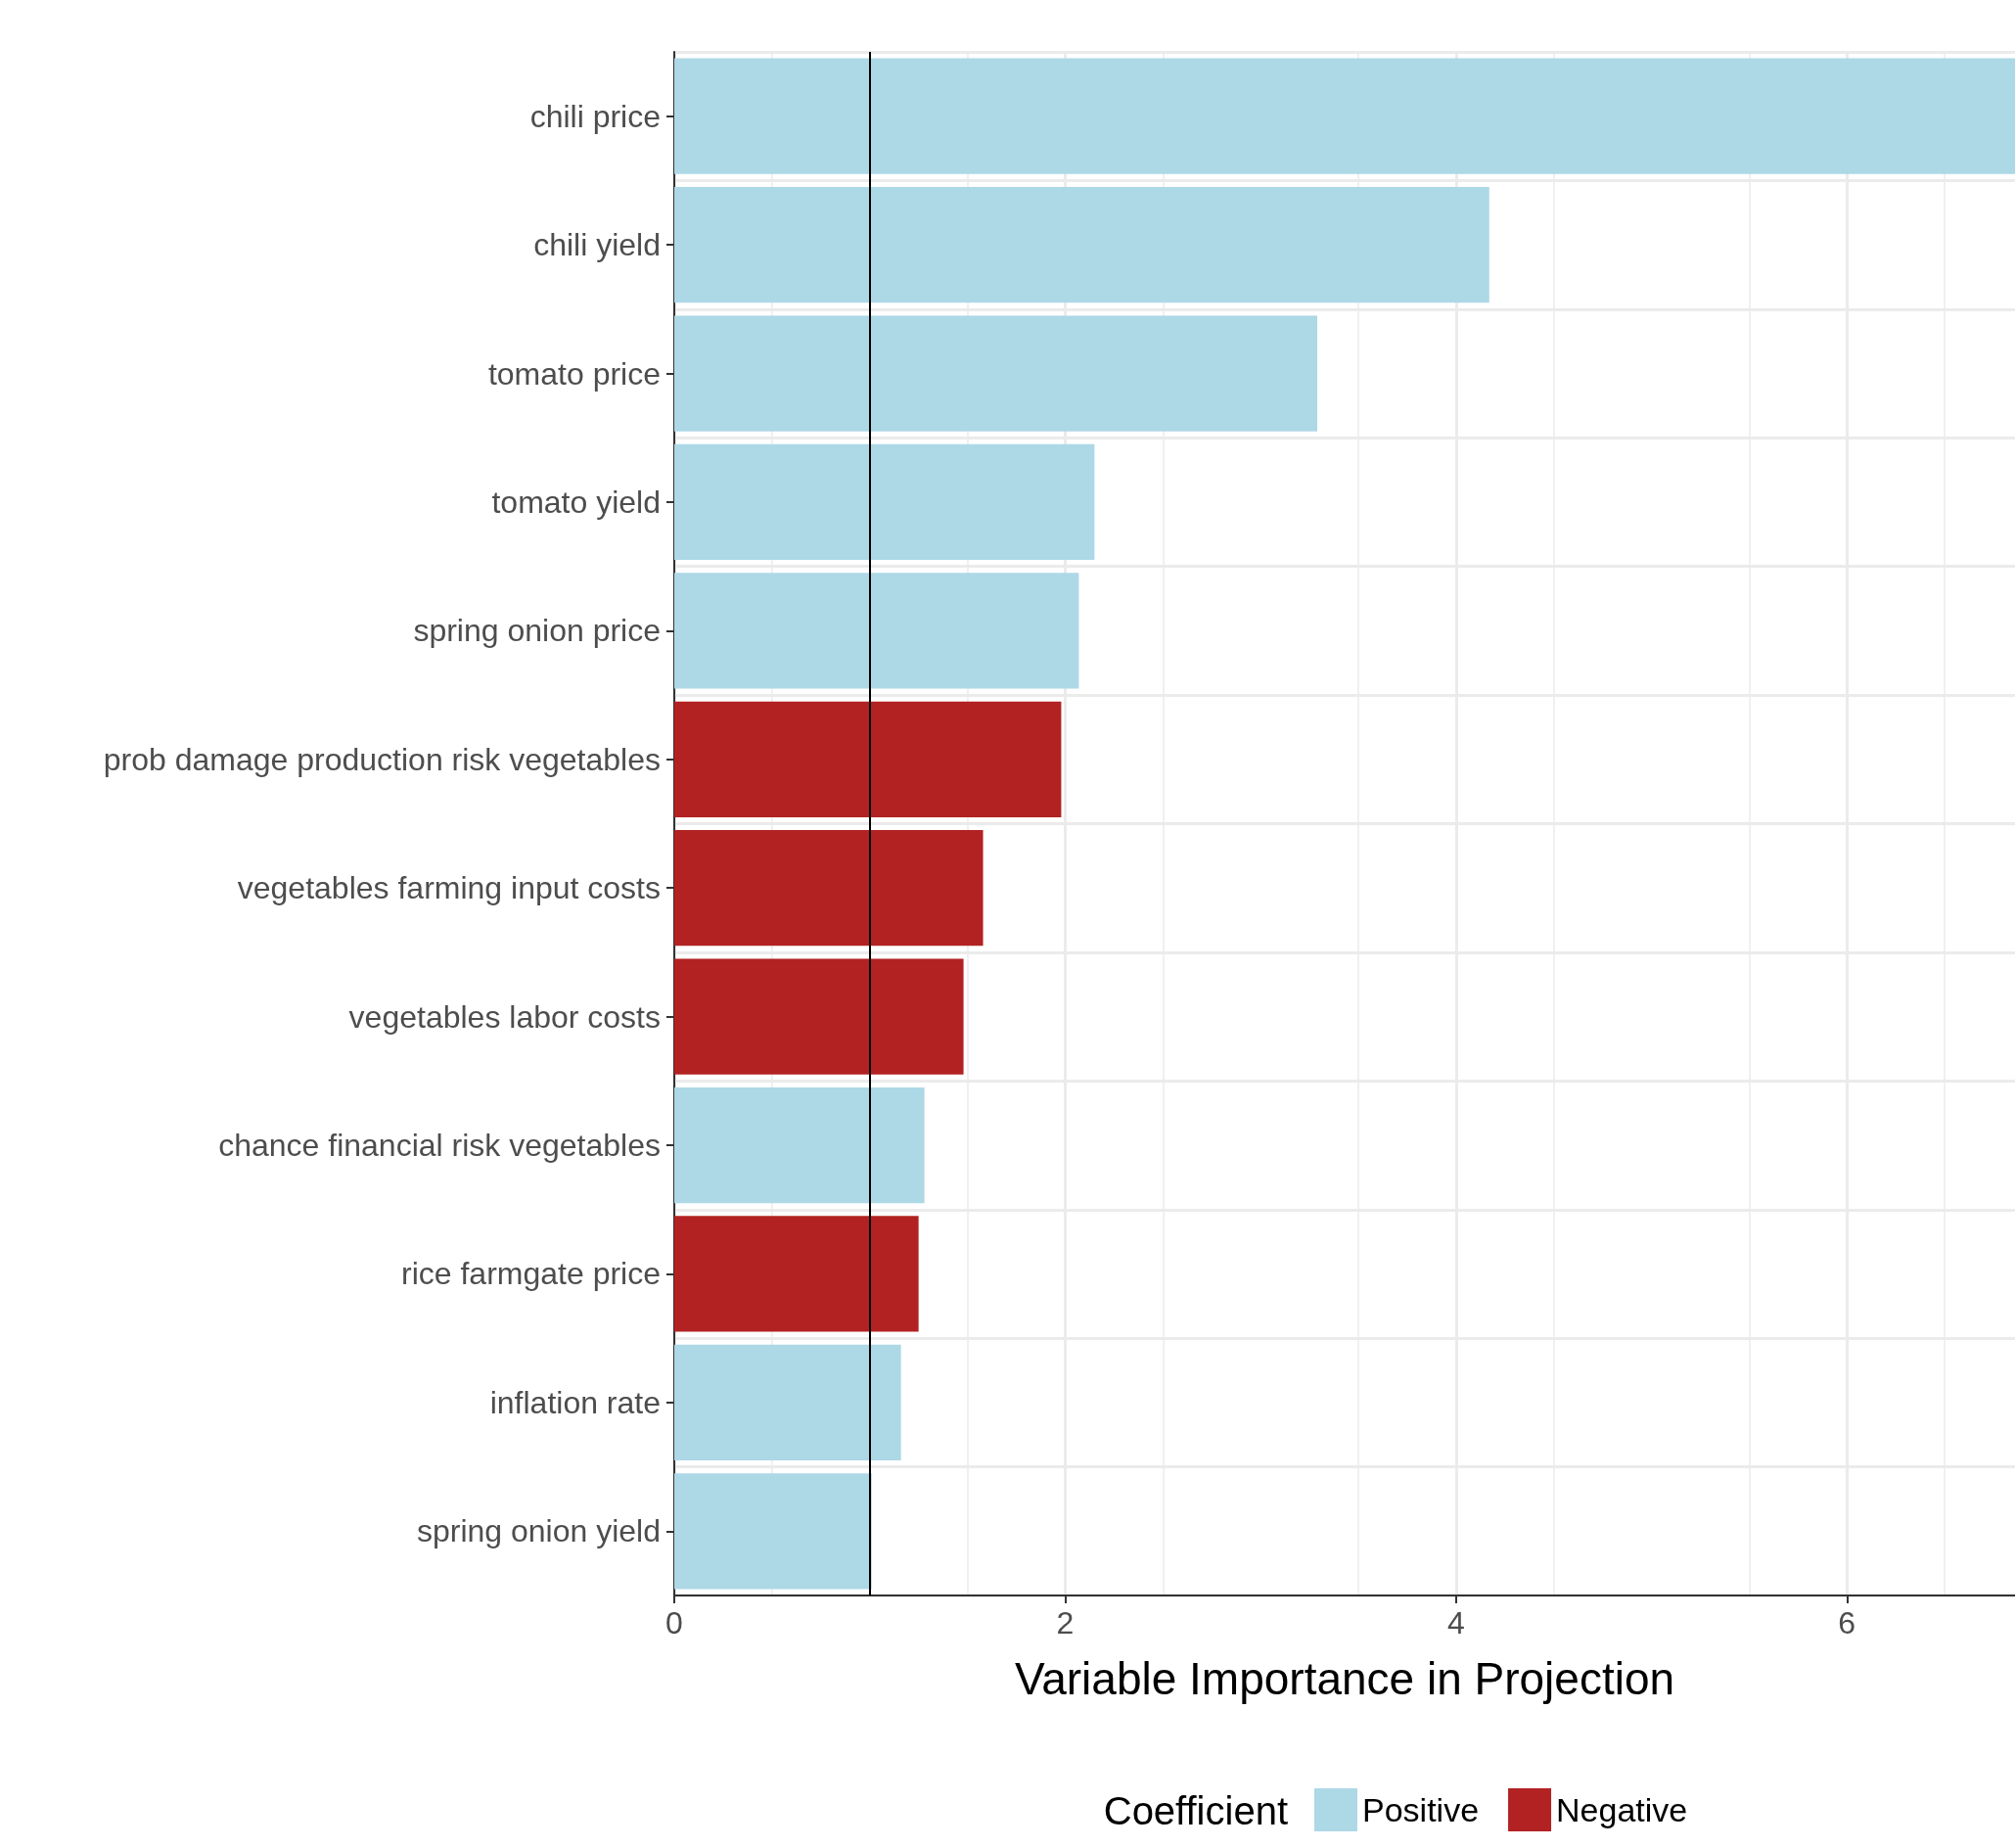 This screenshot has height=1848, width=2015. Describe the element at coordinates (439, 1146) in the screenshot. I see `y-tick-label: chance financial risk vegetables` at that location.